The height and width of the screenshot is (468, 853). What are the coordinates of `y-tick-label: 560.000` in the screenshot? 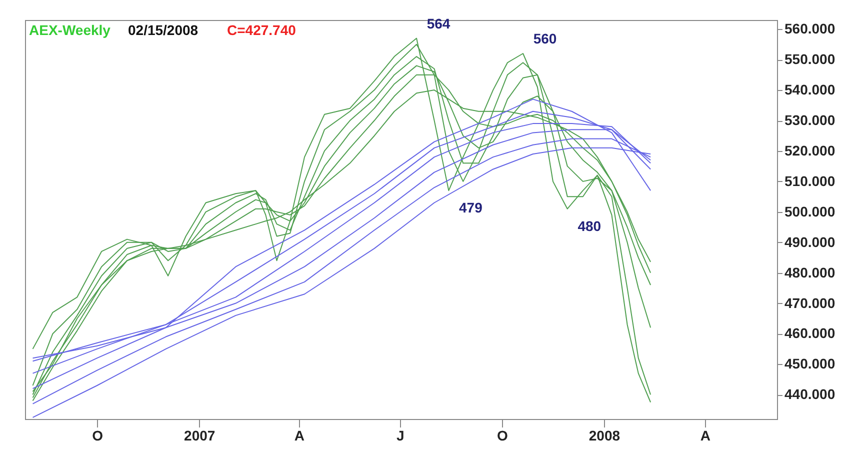 It's located at (810, 28).